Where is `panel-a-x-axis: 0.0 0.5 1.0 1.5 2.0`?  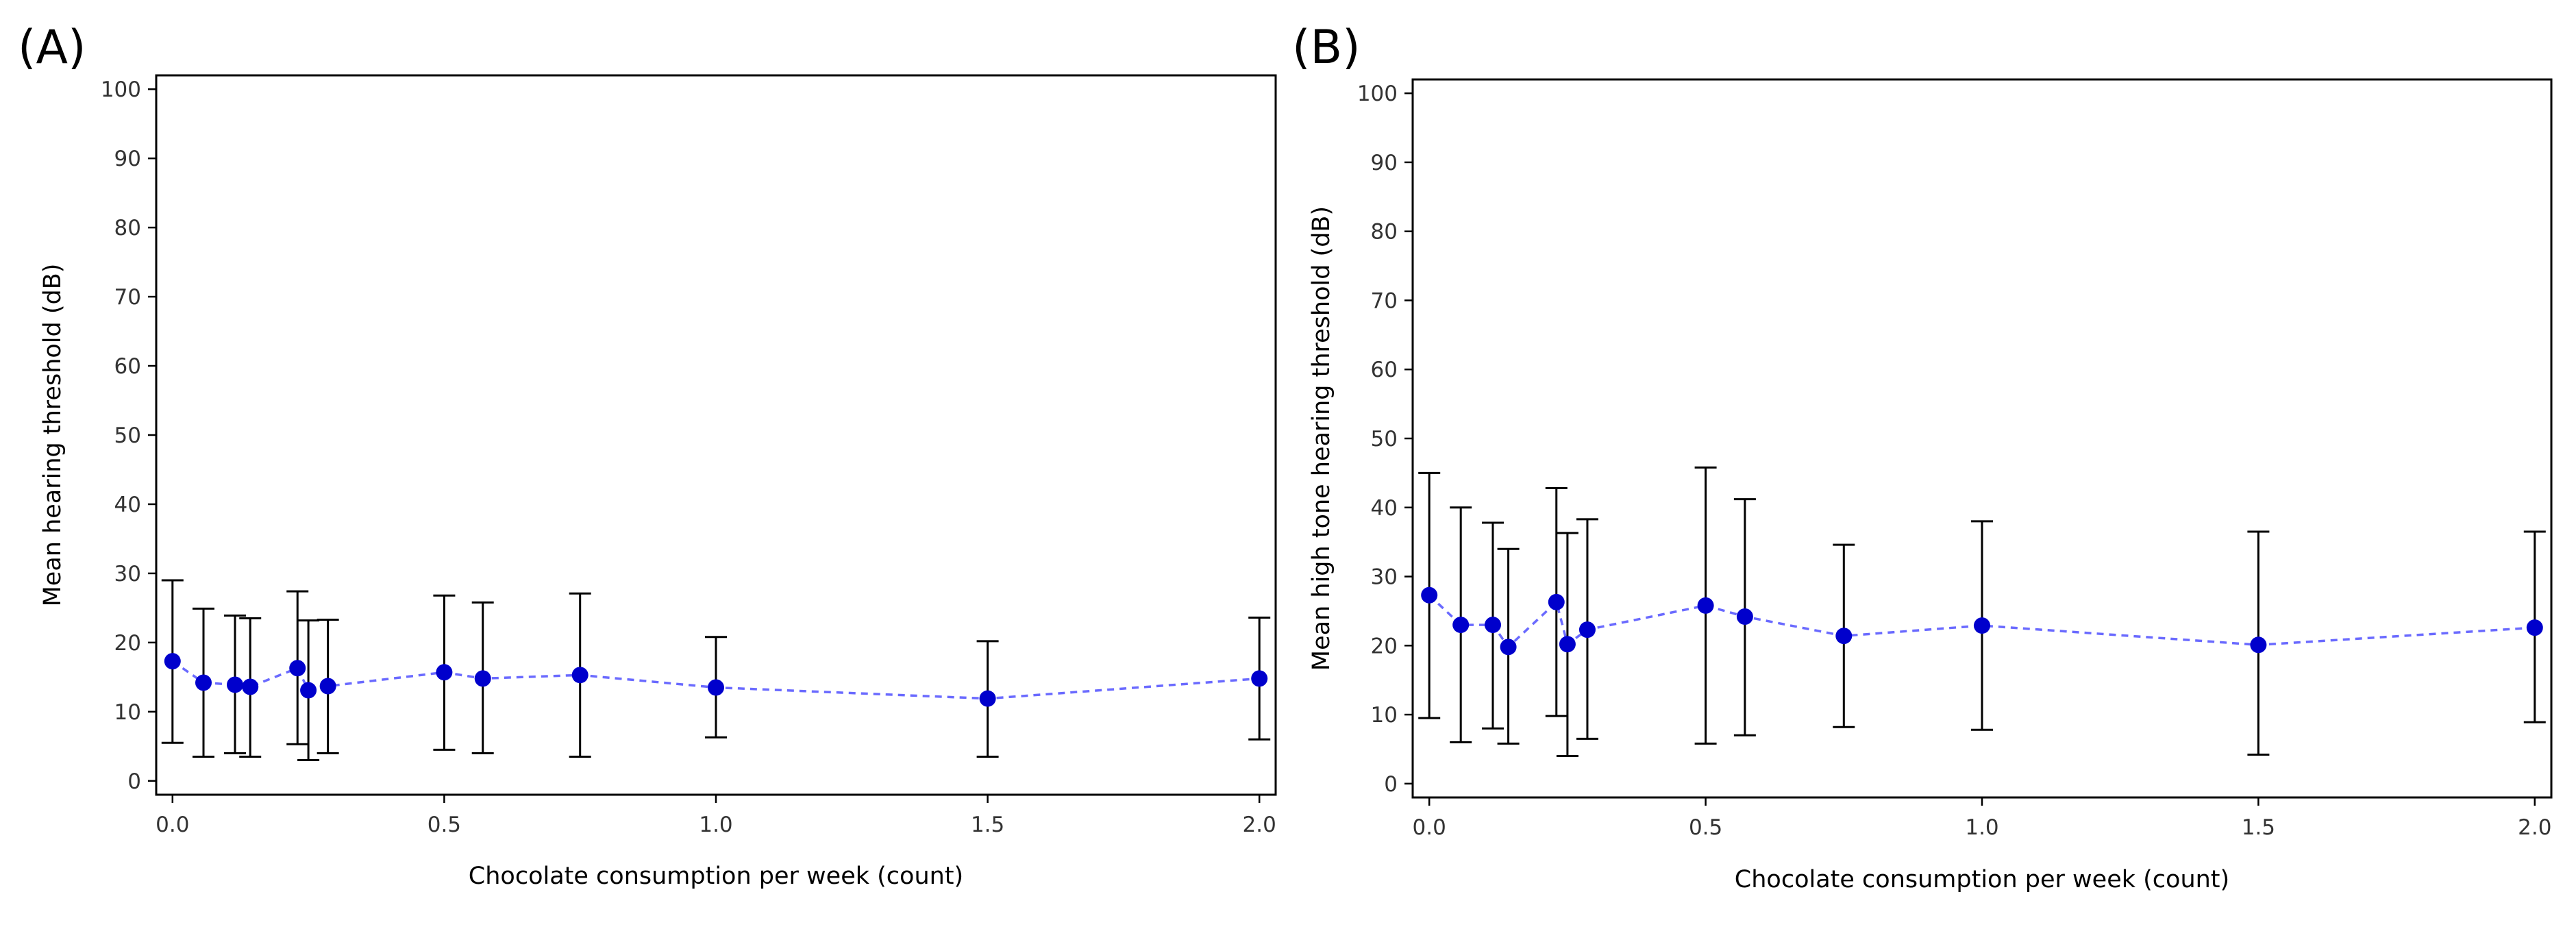 panel-a-x-axis: 0.0 0.5 1.0 1.5 2.0 is located at coordinates (716, 816).